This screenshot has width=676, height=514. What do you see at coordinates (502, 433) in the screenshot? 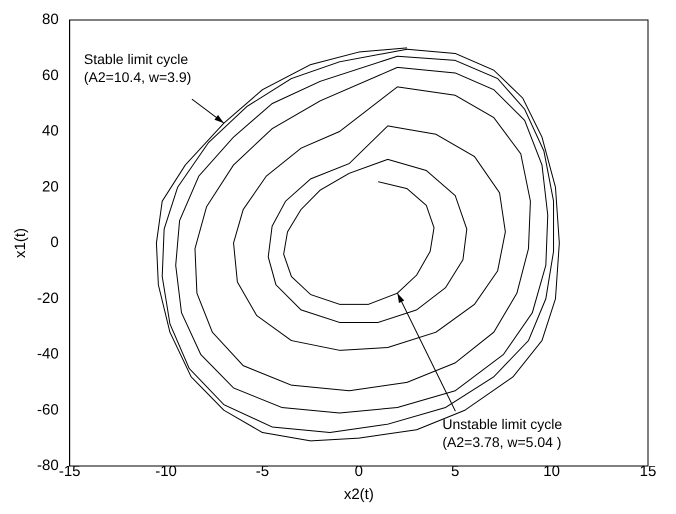
I see `annotation: Unstable limit cycle (A2=3.78, w=5.04 )` at bounding box center [502, 433].